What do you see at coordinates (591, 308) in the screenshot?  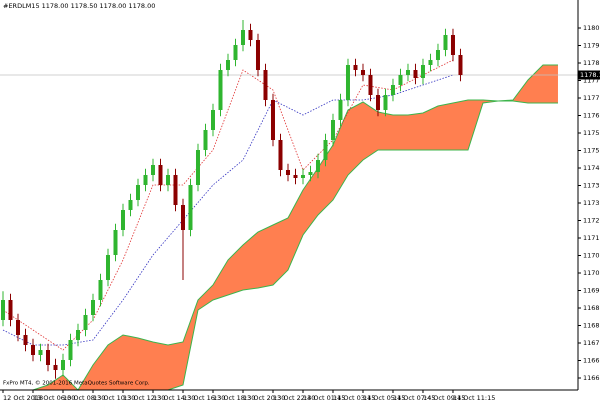 I see `y-tick-label: 1168.85` at bounding box center [591, 308].